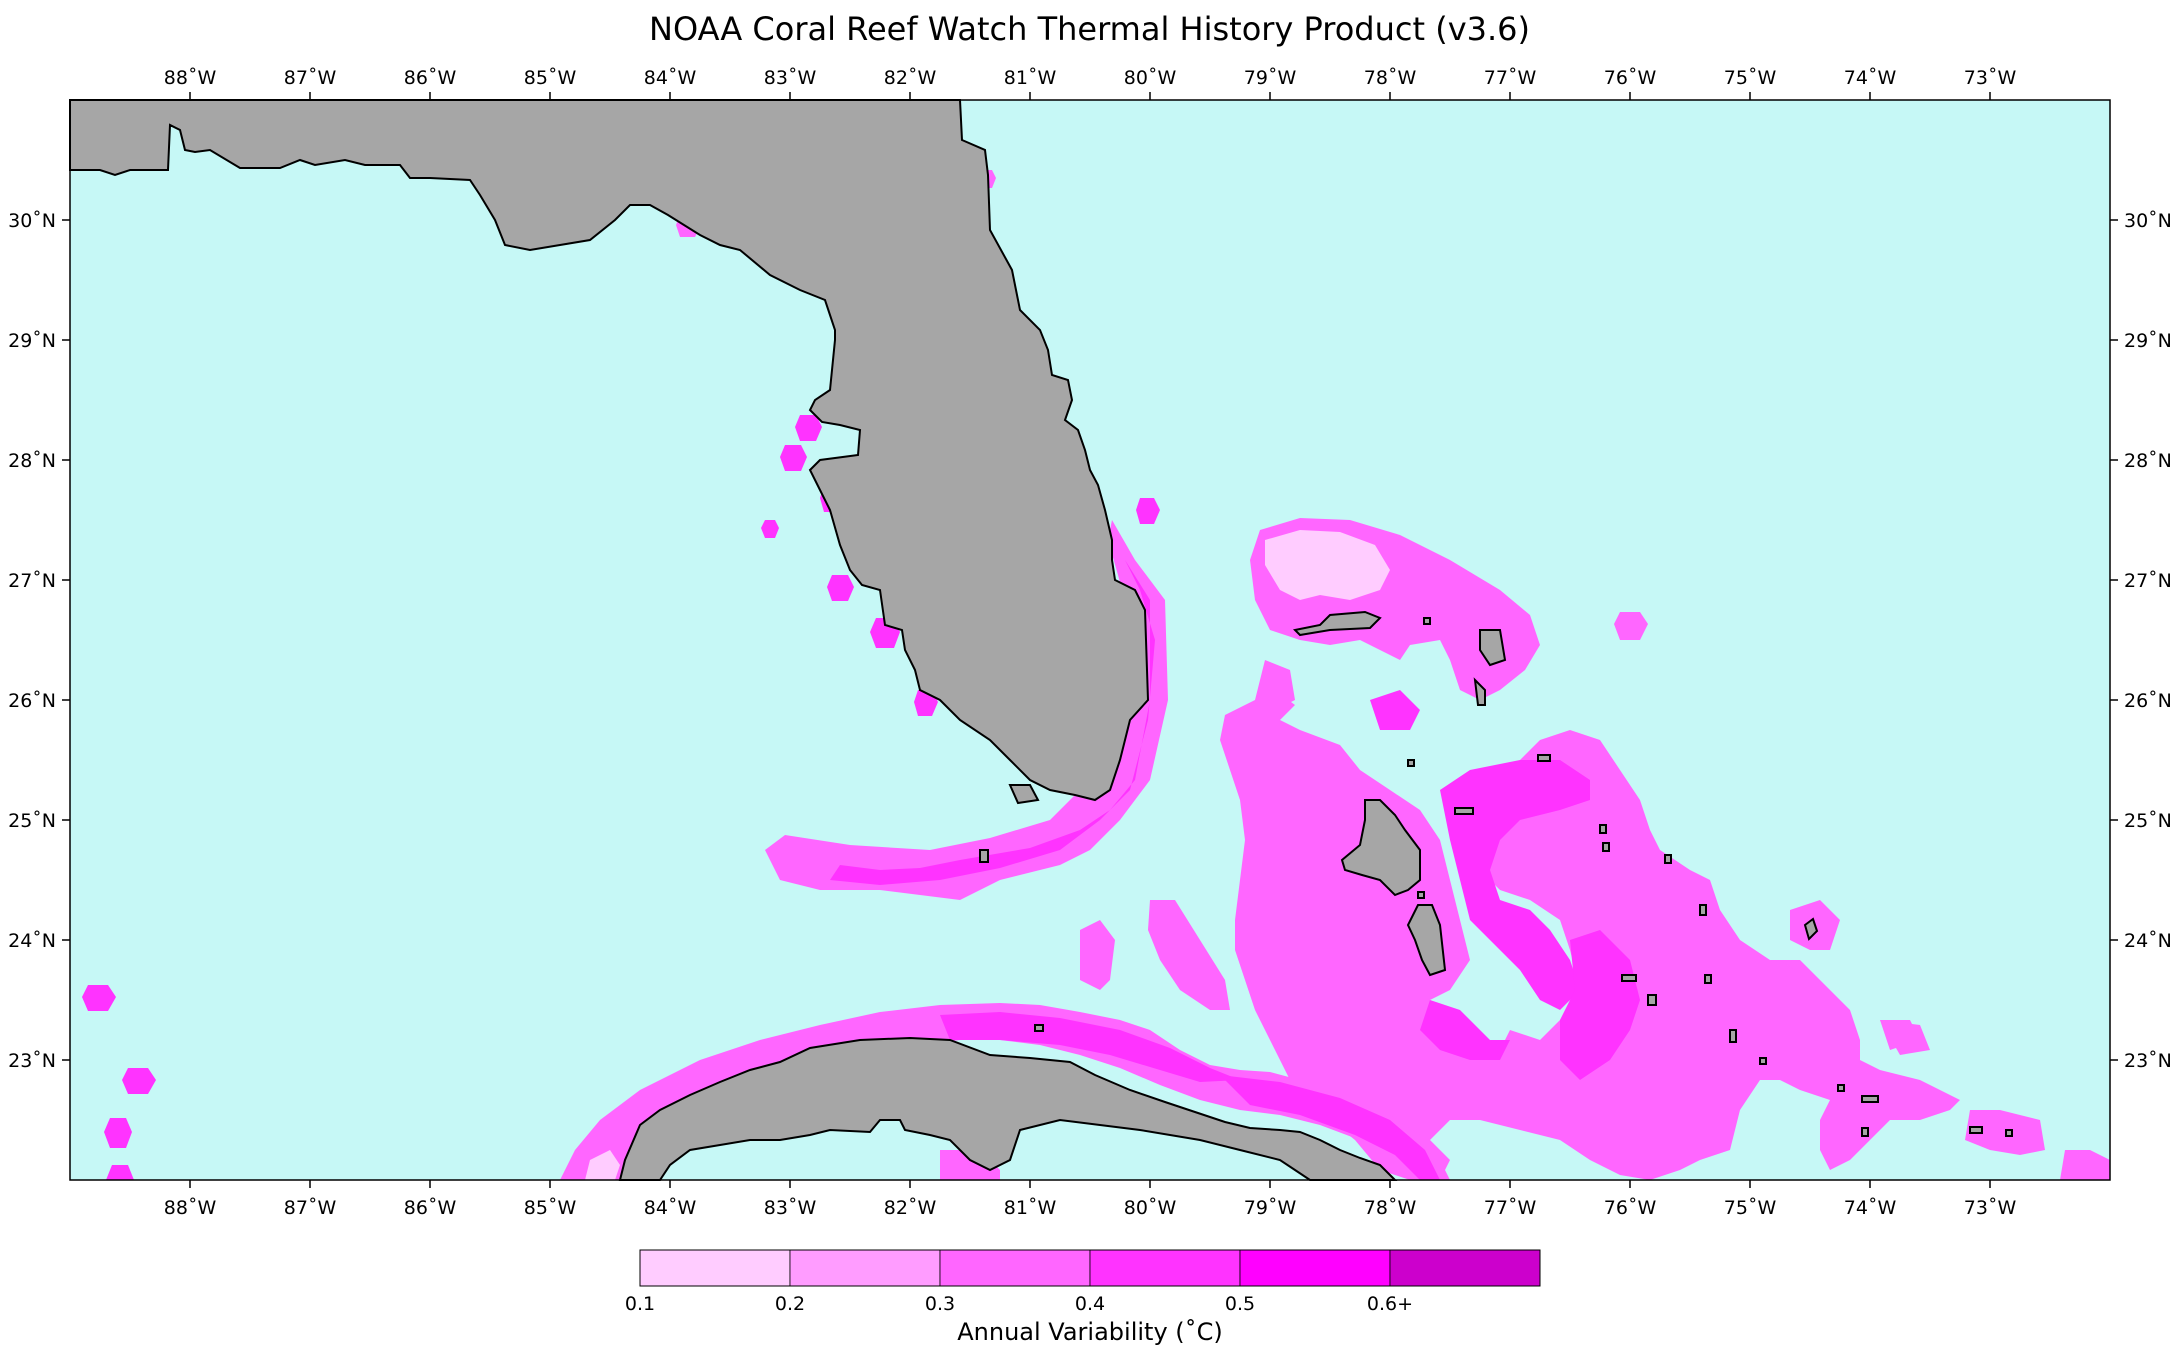 Image resolution: width=2179 pixels, height=1355 pixels. Describe the element at coordinates (32, 581) in the screenshot. I see `lat-tick-label-left: 27˚N` at that location.